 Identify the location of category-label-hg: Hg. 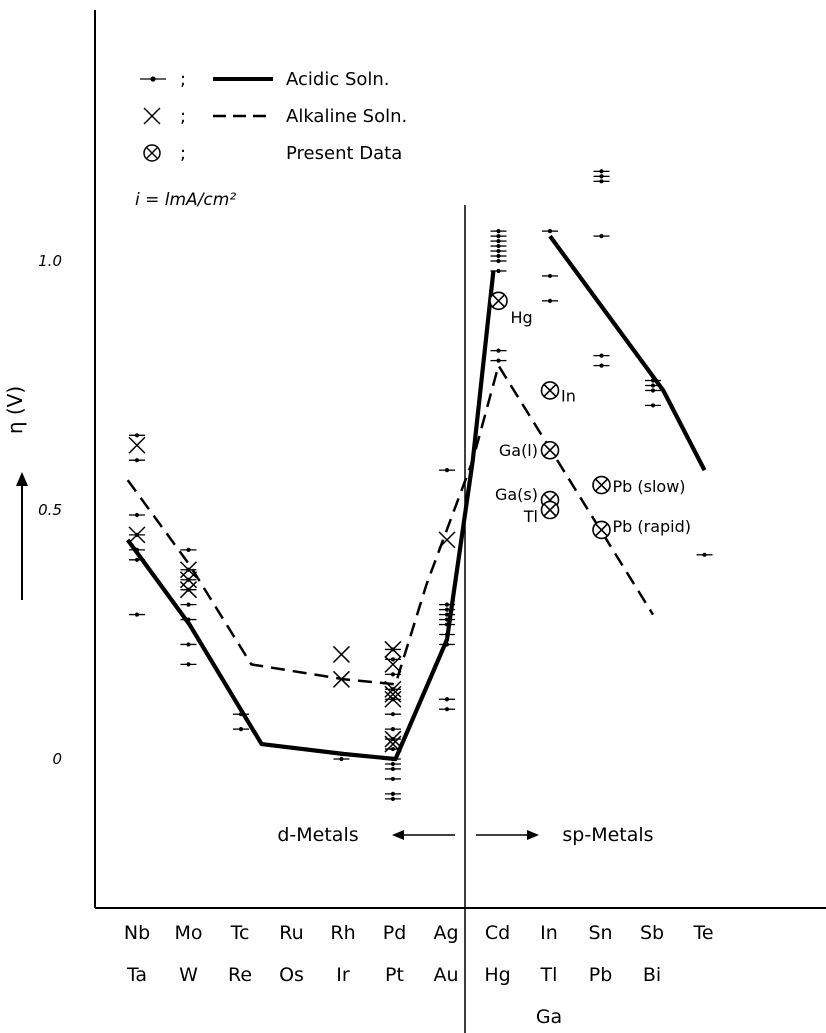
(497, 975).